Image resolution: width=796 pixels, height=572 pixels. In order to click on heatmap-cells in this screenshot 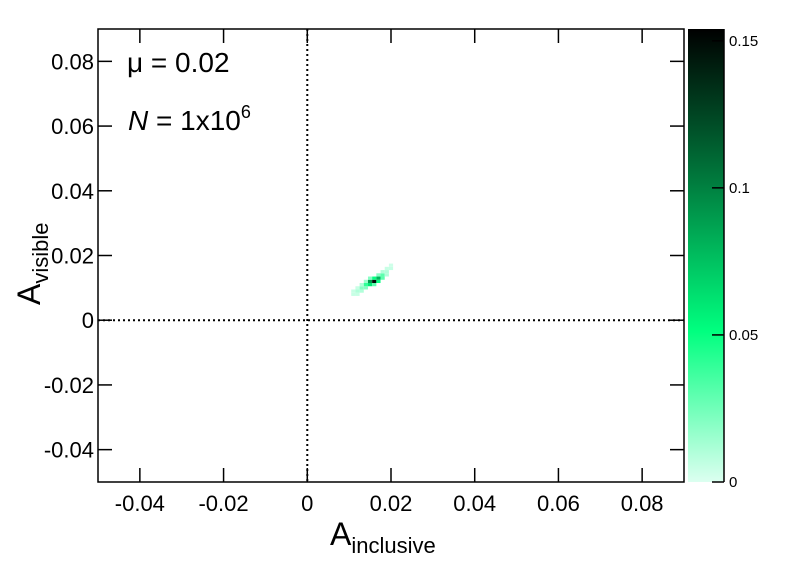, I will do `click(372, 279)`.